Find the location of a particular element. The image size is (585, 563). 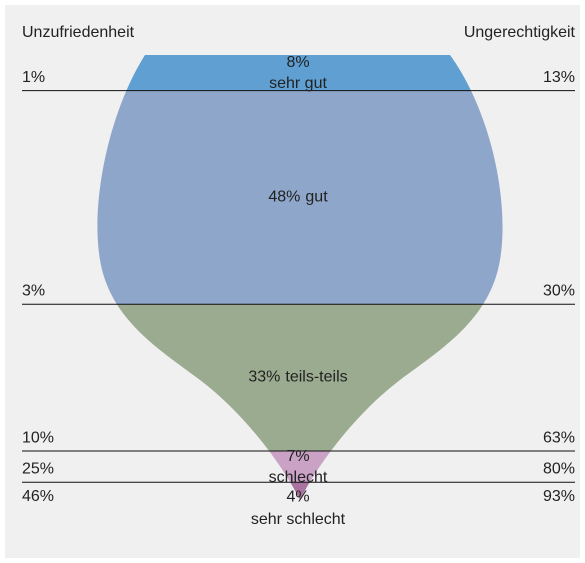

right-value-label: 30% is located at coordinates (559, 290).